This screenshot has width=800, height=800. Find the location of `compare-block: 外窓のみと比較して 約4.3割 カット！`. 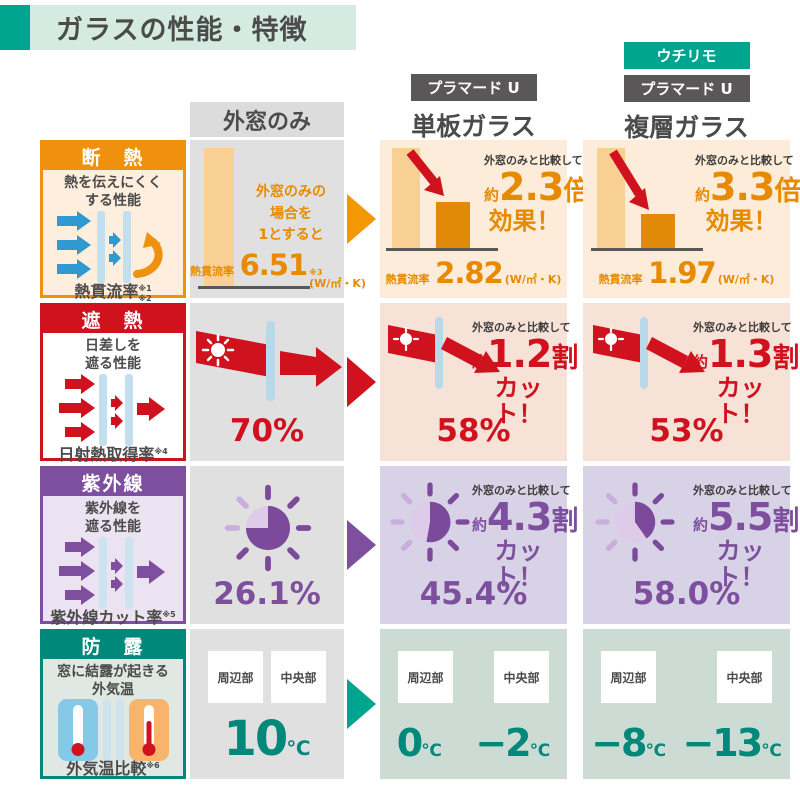

compare-block: 外窓のみと比較して 約4.3割 カット！ is located at coordinates (525, 538).